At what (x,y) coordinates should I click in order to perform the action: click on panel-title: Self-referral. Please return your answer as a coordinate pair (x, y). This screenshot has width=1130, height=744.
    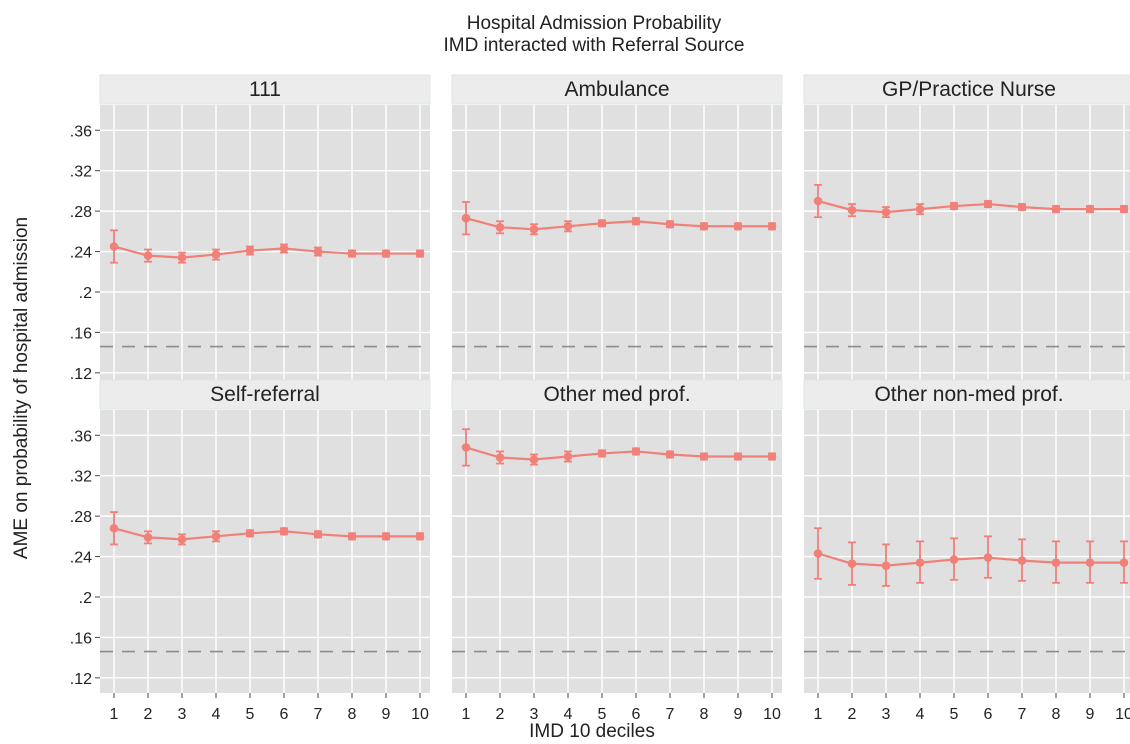
    Looking at the image, I should click on (265, 394).